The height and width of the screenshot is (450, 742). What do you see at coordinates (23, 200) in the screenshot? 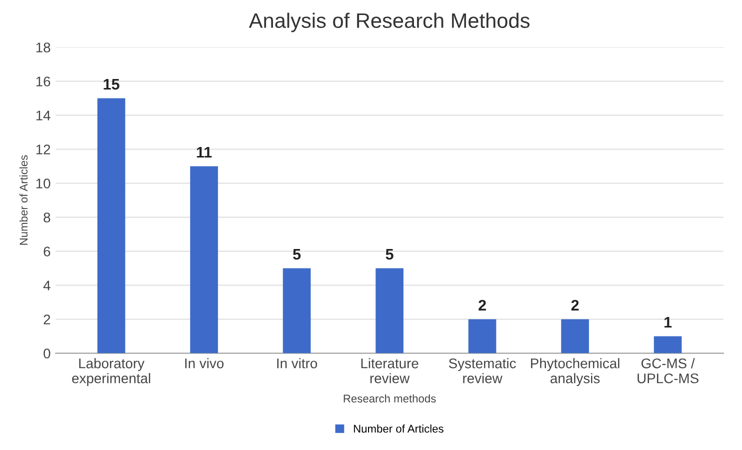
I see `y-axis-title: Number of Articles` at bounding box center [23, 200].